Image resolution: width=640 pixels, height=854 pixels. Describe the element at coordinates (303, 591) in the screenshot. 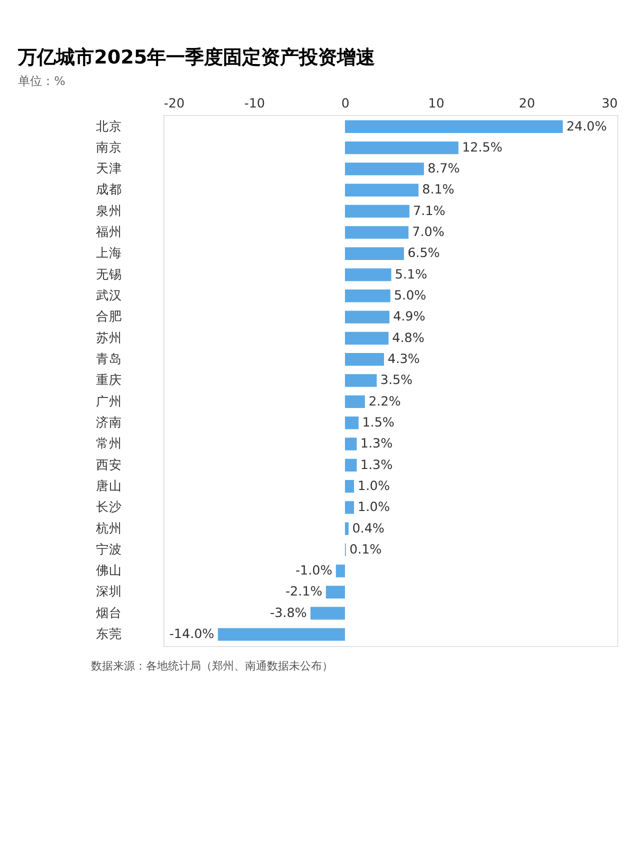

I see `data-label: -2.1%` at that location.